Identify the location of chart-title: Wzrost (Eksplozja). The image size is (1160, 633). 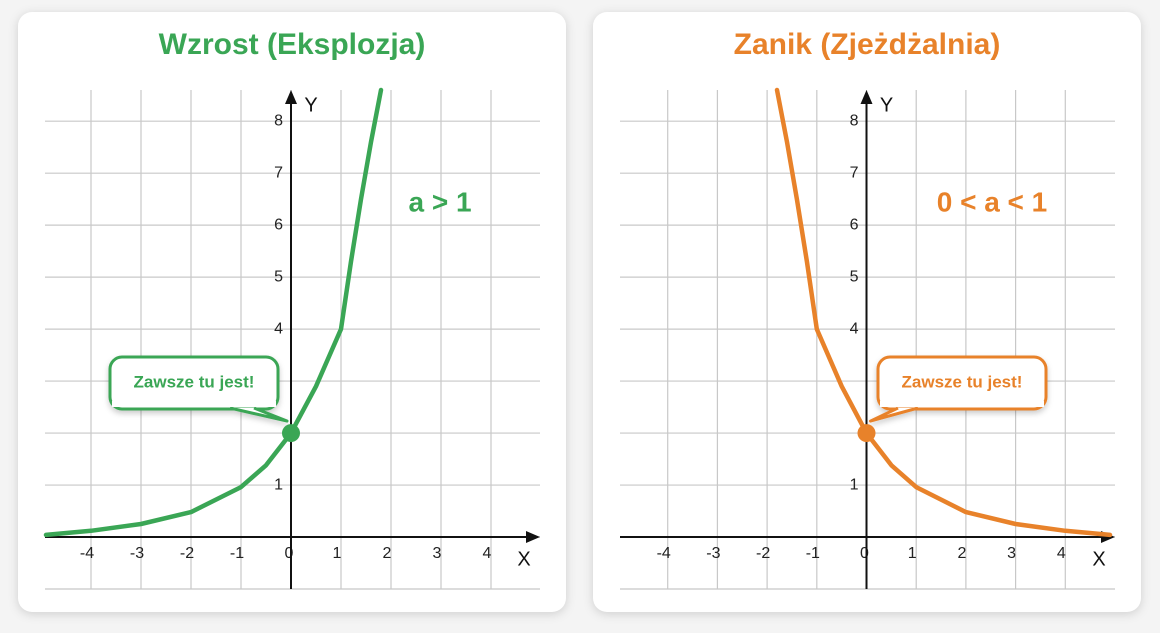
(292, 44).